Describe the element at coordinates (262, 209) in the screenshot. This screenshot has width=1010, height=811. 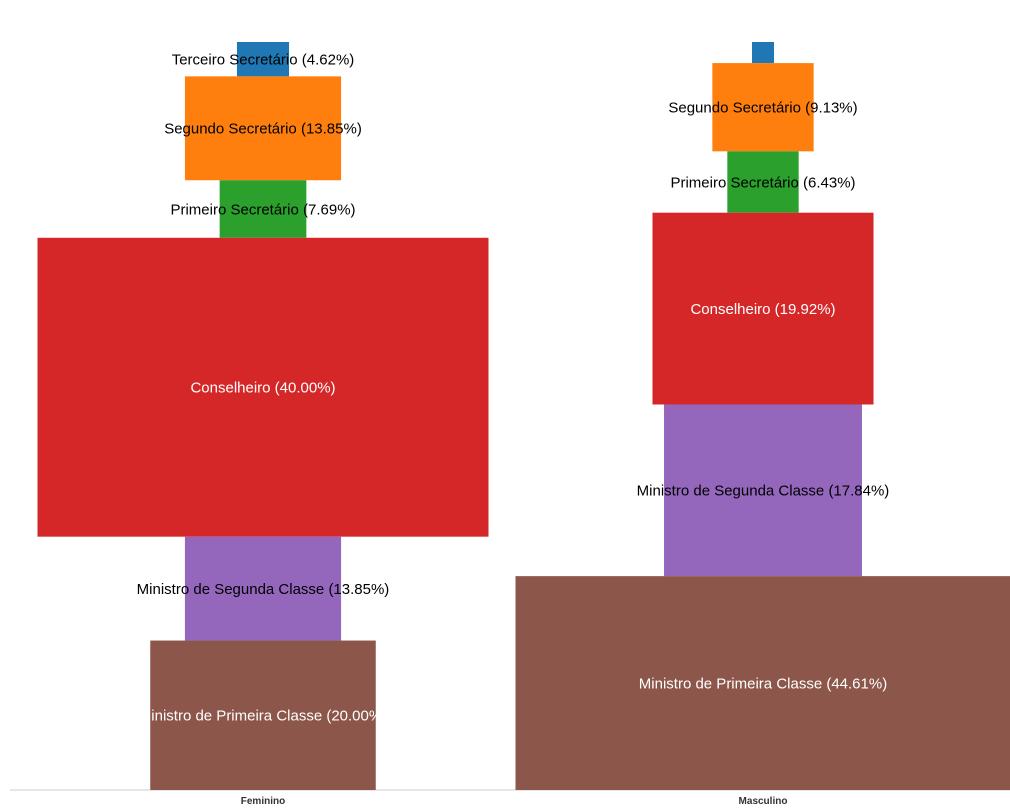
I see `bar-label: Primeiro Secretário (7.69%)` at that location.